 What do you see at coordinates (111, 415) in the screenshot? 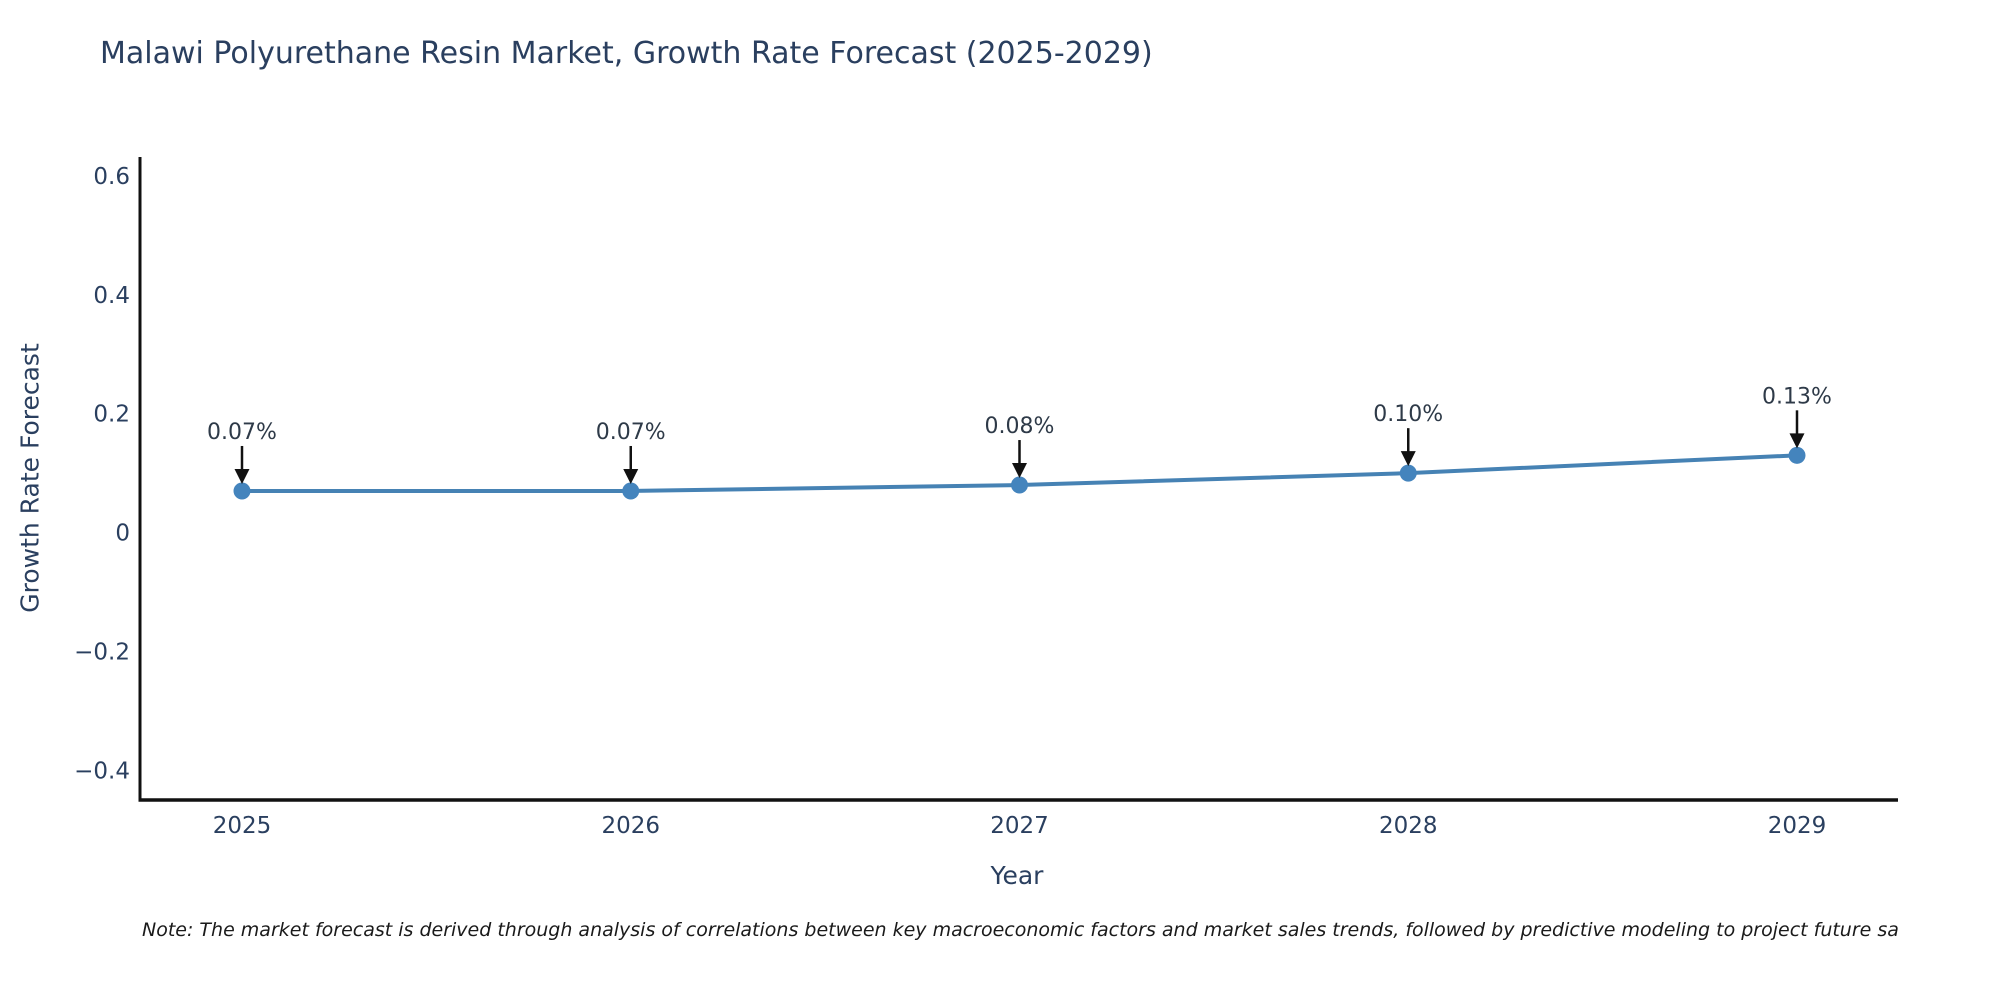
I see `y-tick-label: 0.2` at bounding box center [111, 415].